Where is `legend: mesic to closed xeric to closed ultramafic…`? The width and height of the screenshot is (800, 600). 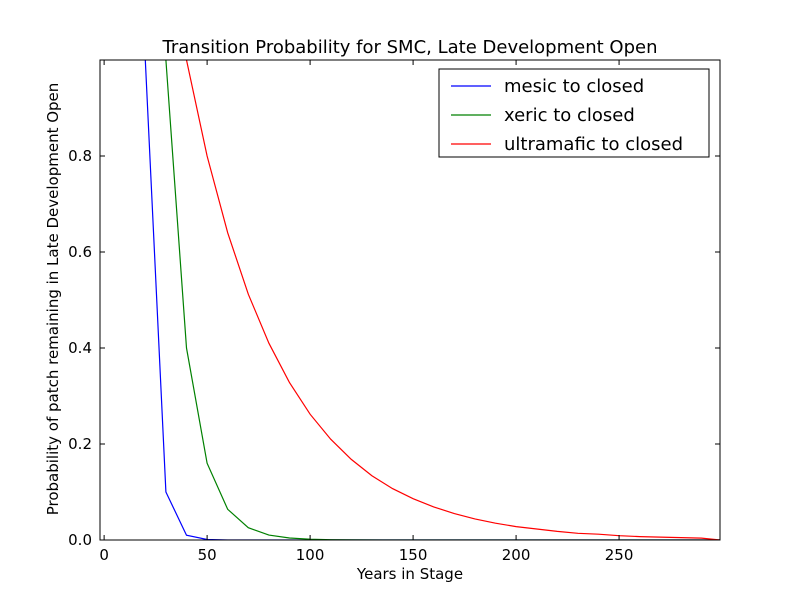 legend: mesic to closed xeric to closed ultramafic… is located at coordinates (574, 113).